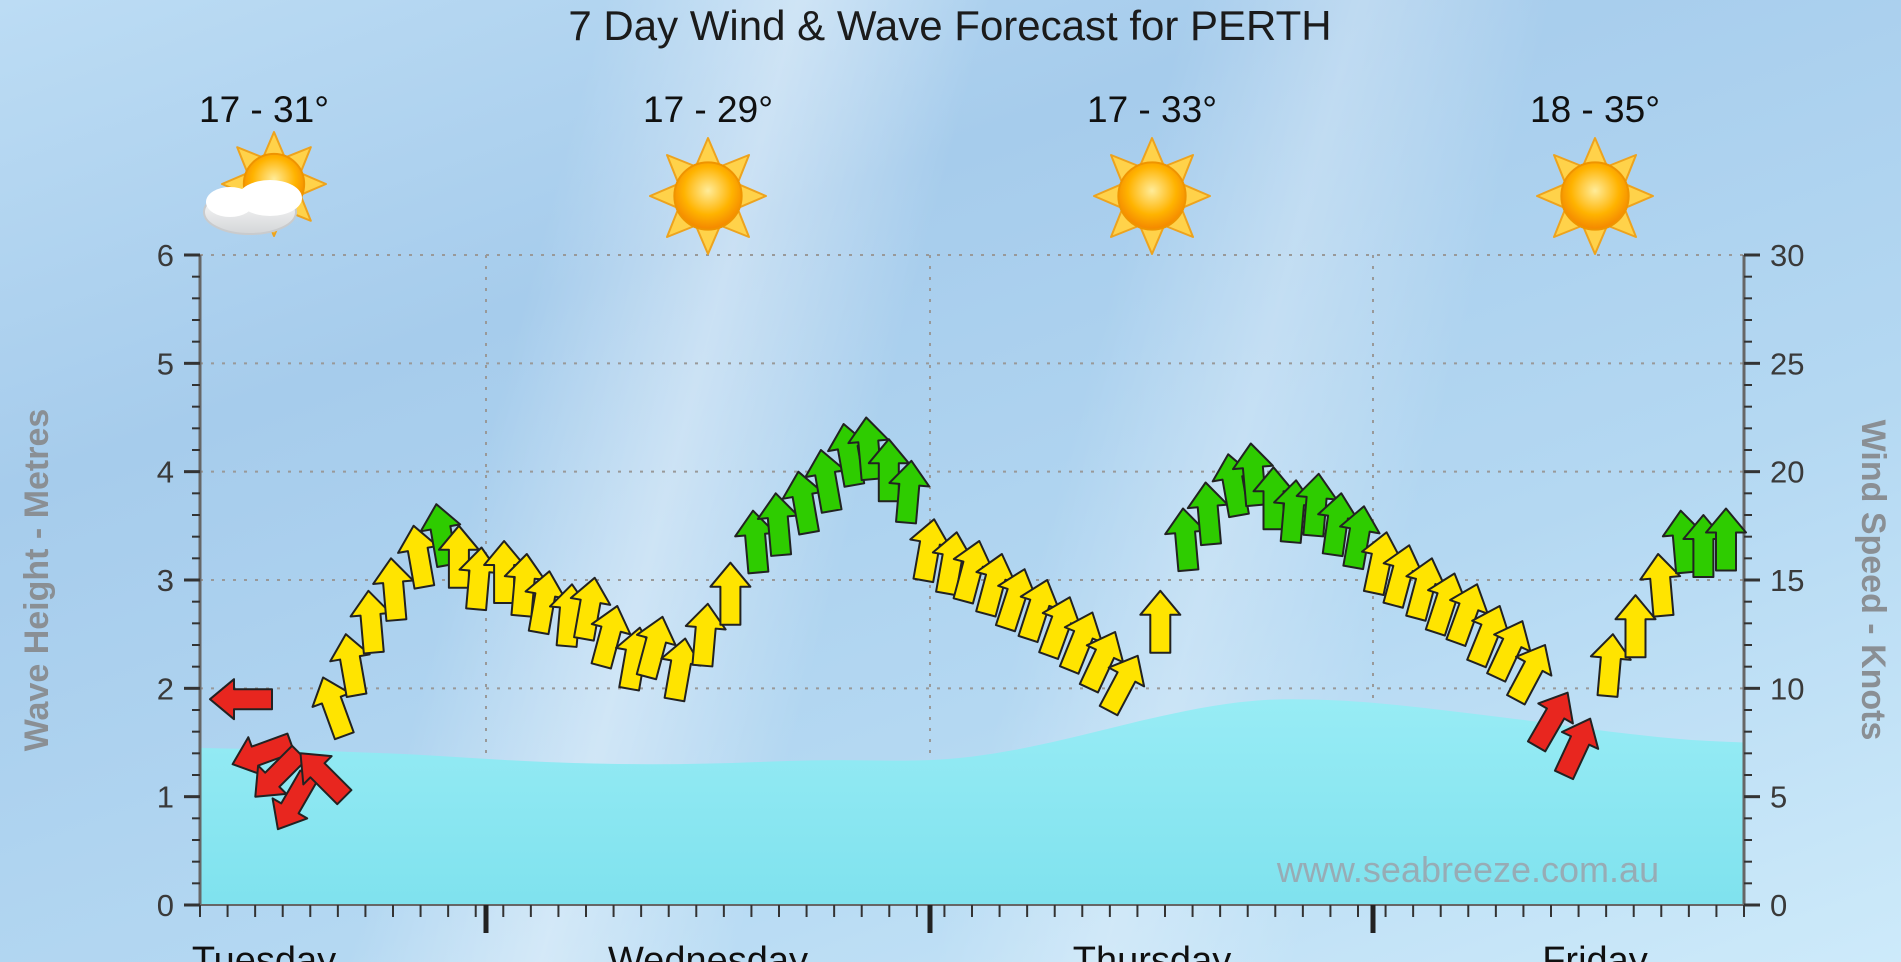 This screenshot has width=1901, height=962. Describe the element at coordinates (165, 472) in the screenshot. I see `left-tick-label: 4` at that location.